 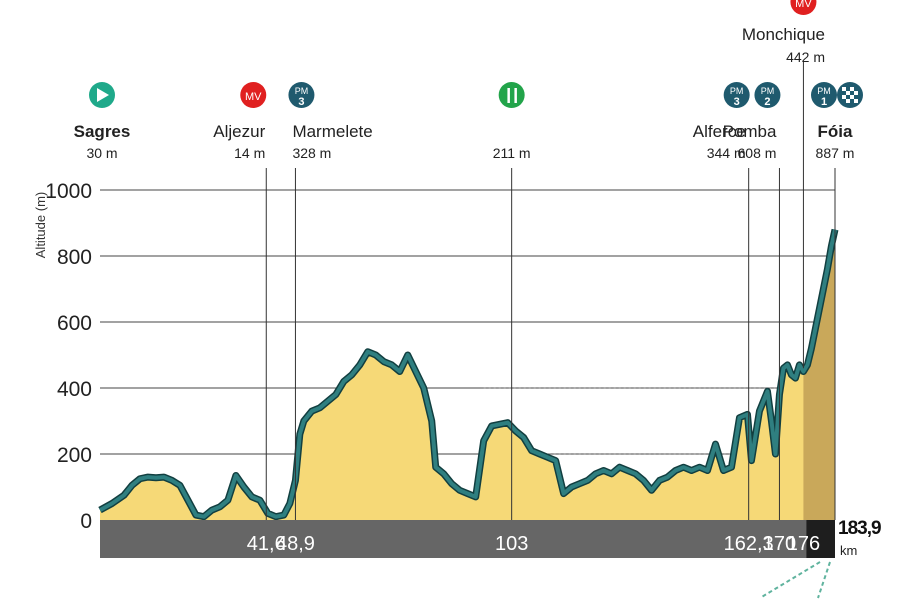 I want to click on play-icon, so click(x=103, y=95).